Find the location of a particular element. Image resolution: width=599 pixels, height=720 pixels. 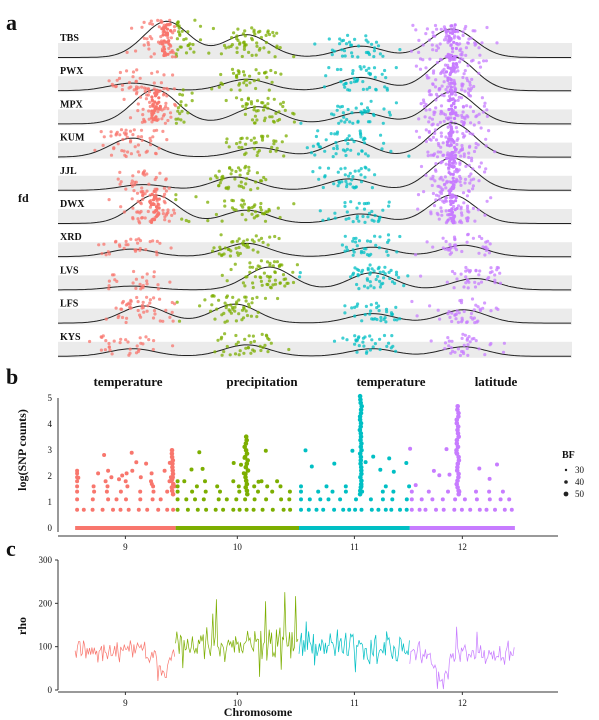

density-curve is located at coordinates (314, 107).